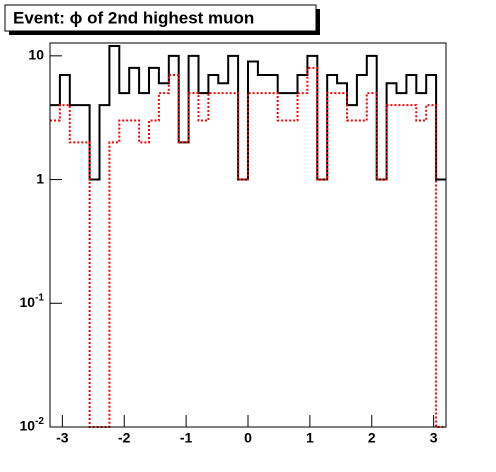 This screenshot has width=496, height=472. I want to click on chart-title: Event: ϕ of 2nd highest muon, so click(133, 17).